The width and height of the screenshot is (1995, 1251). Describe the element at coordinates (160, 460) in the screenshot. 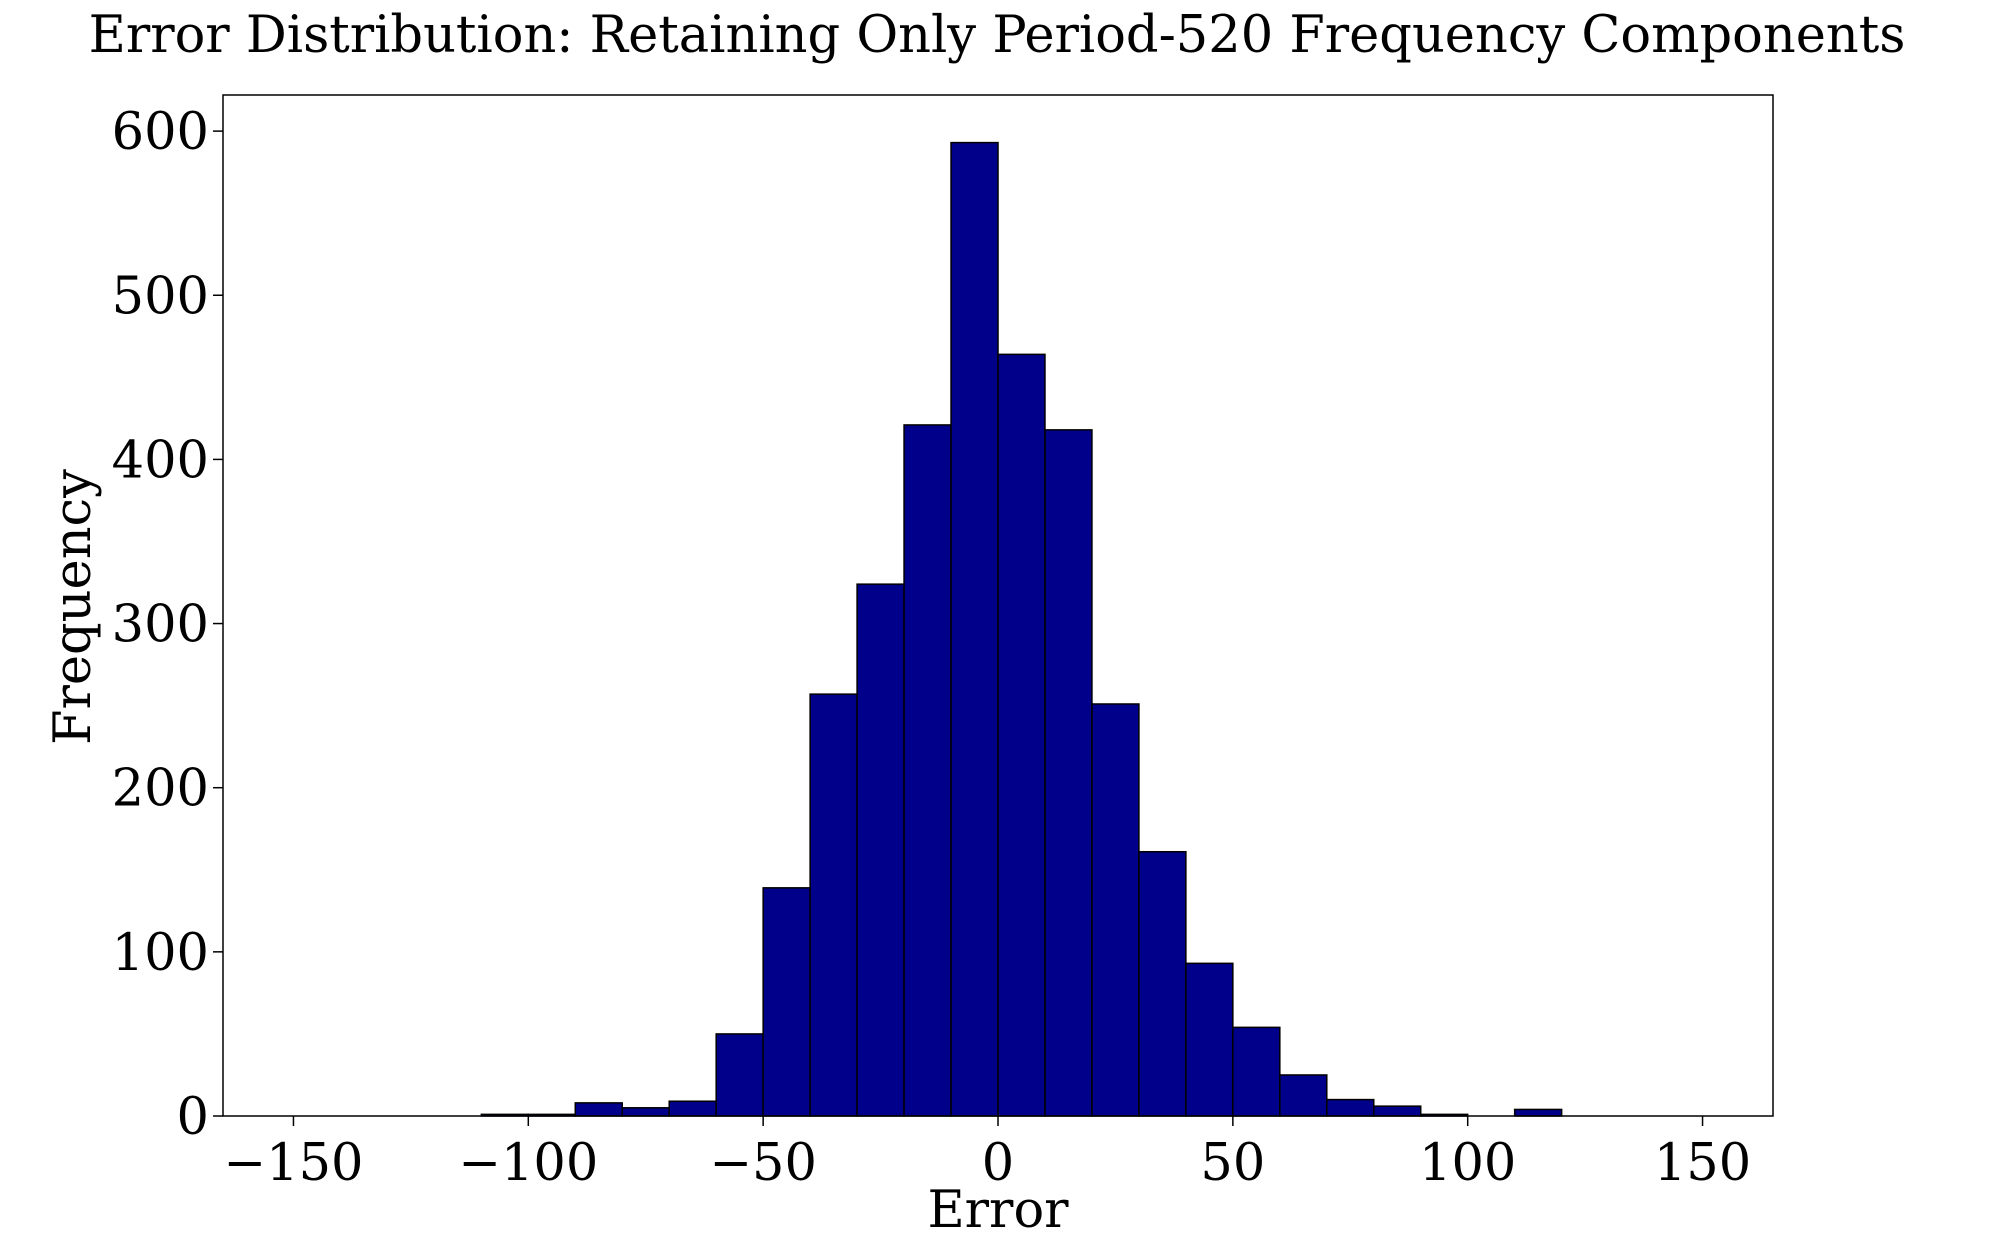

I see `y-tick-label: 400` at that location.